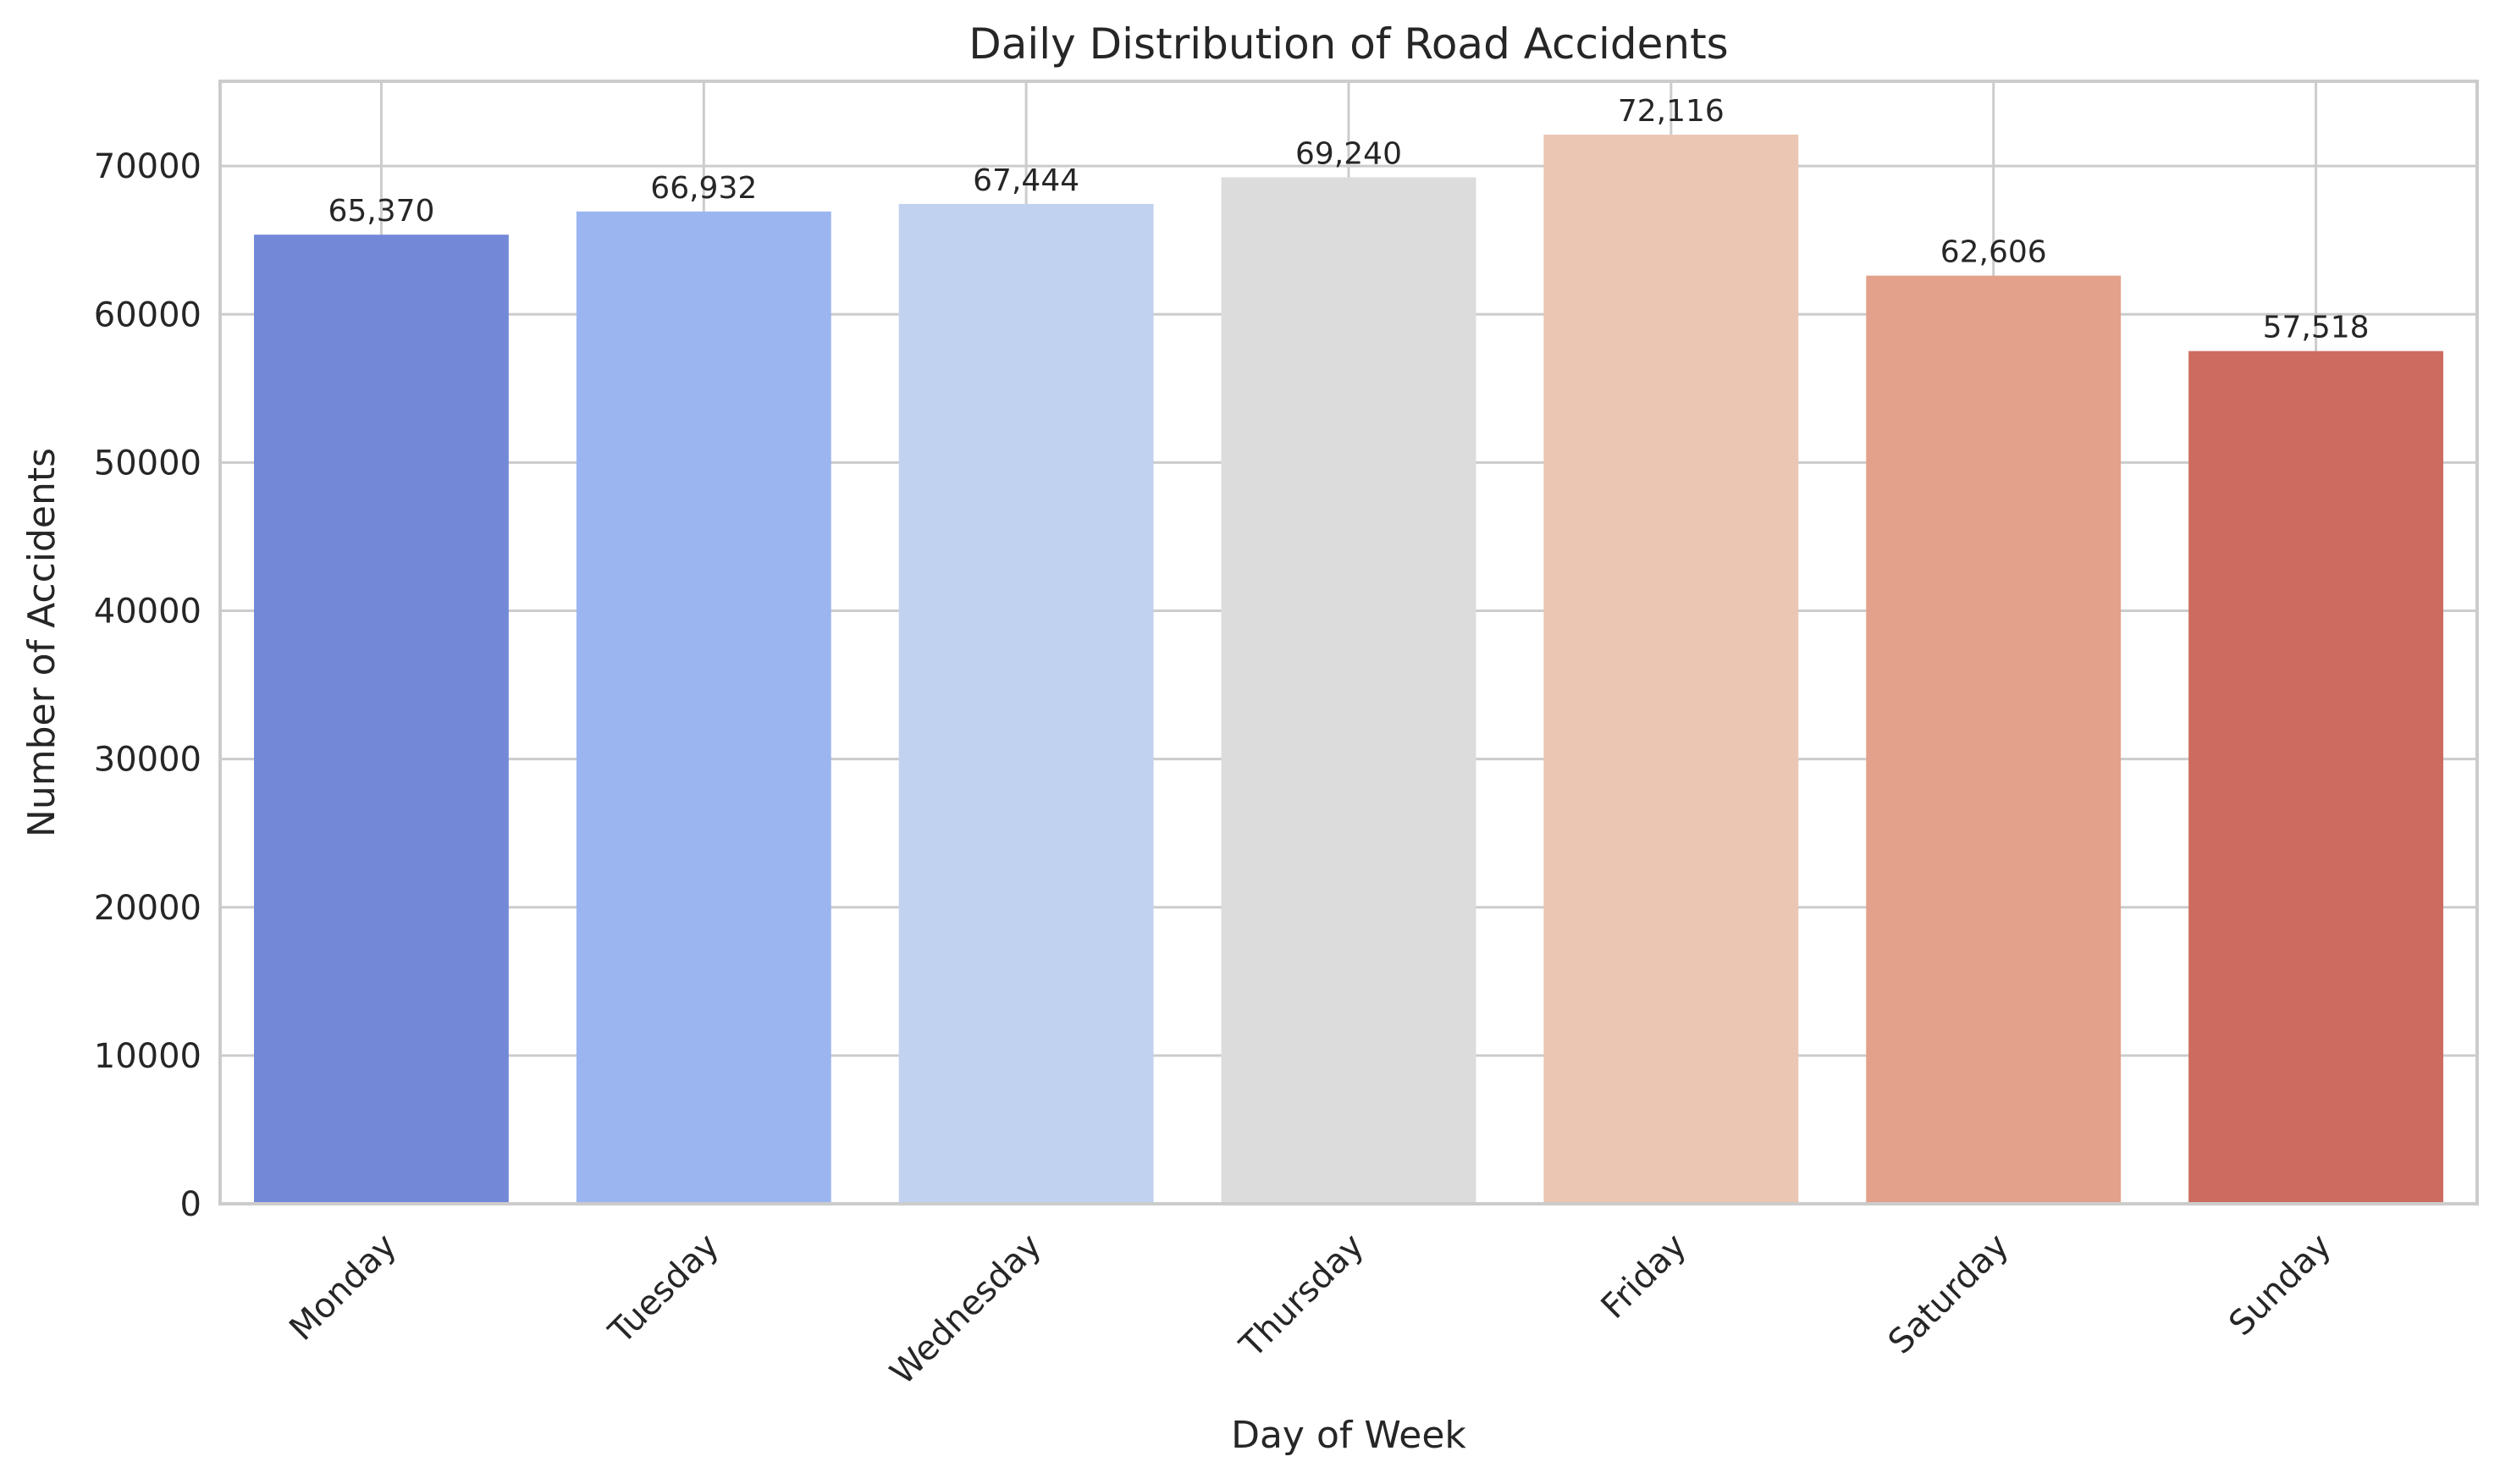 The width and height of the screenshot is (2500, 1484). I want to click on y-tick-label: 50000, so click(147, 463).